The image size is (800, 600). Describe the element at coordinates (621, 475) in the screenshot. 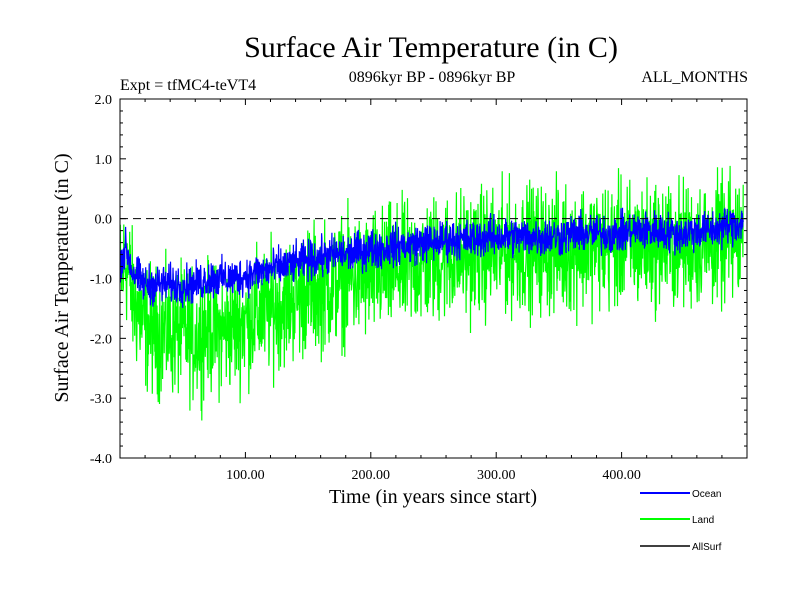

I see `x-tick-label: 400.00` at that location.